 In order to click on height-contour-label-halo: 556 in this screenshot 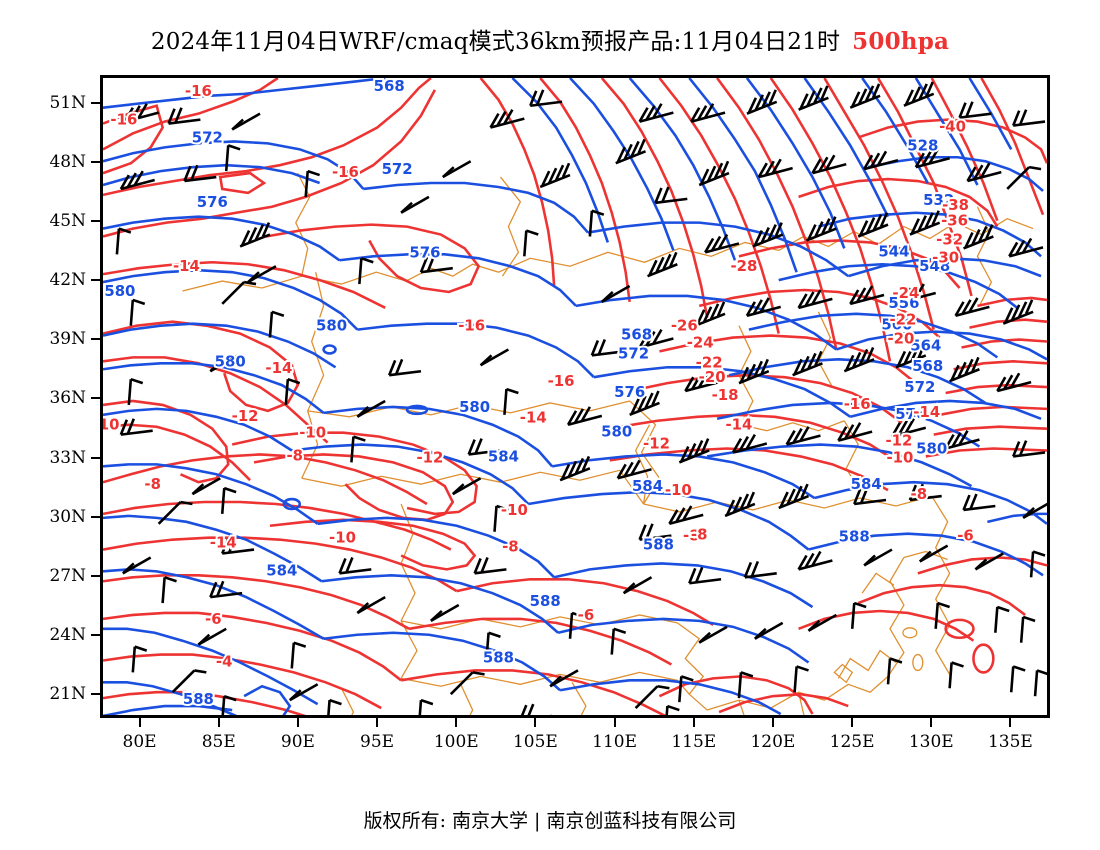, I will do `click(903, 303)`.